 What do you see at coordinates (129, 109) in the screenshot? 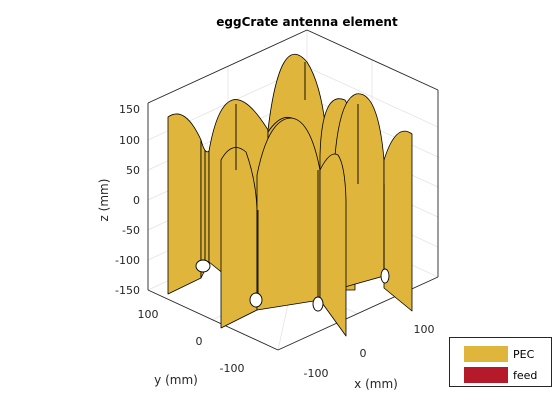
I see `z-tick-label: 150` at bounding box center [129, 109].